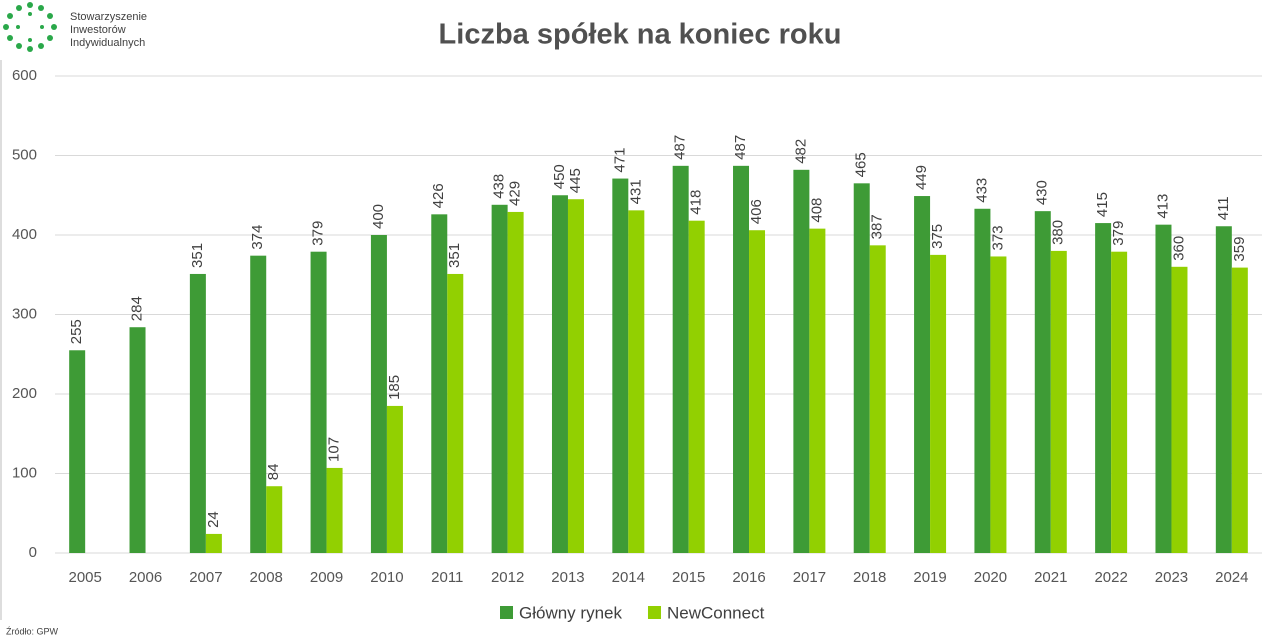  I want to click on x-tick-label: 2007, so click(205, 577).